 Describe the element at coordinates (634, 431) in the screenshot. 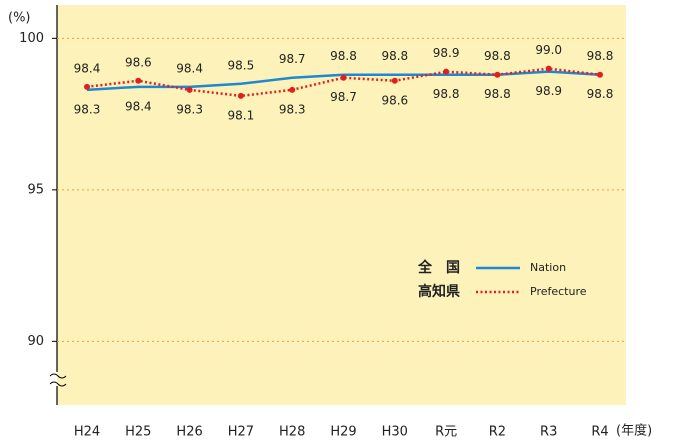

I see `x-unit: (年度)` at that location.